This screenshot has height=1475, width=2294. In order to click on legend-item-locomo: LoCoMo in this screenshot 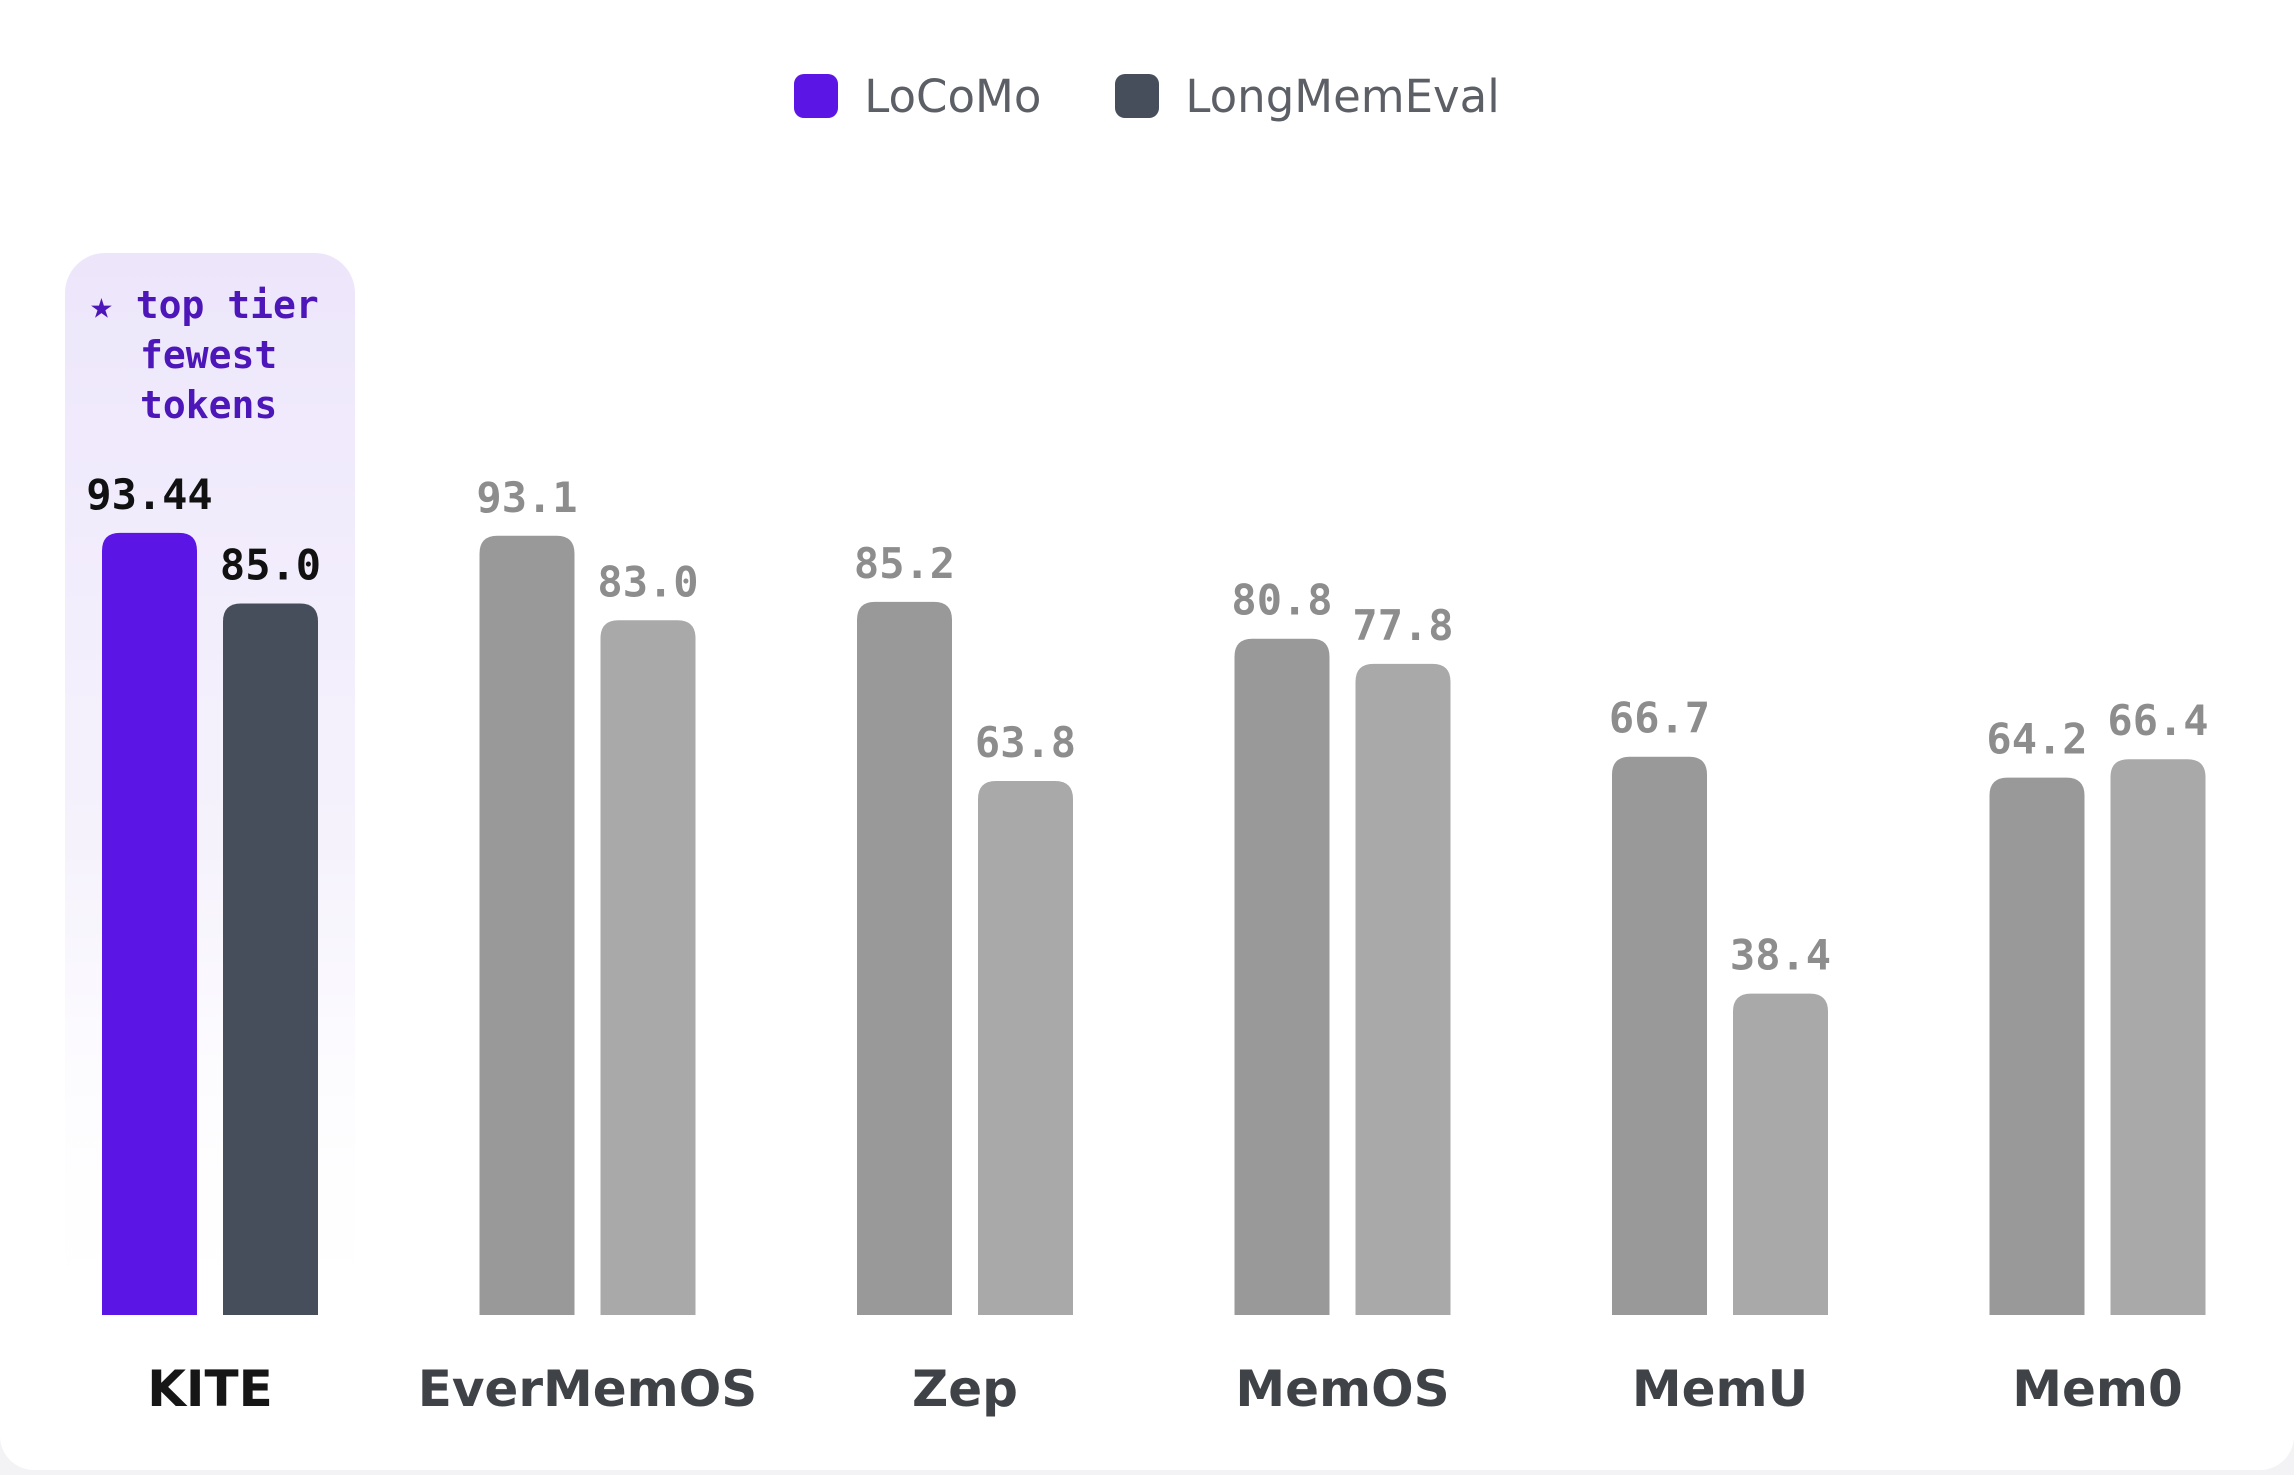, I will do `click(917, 96)`.